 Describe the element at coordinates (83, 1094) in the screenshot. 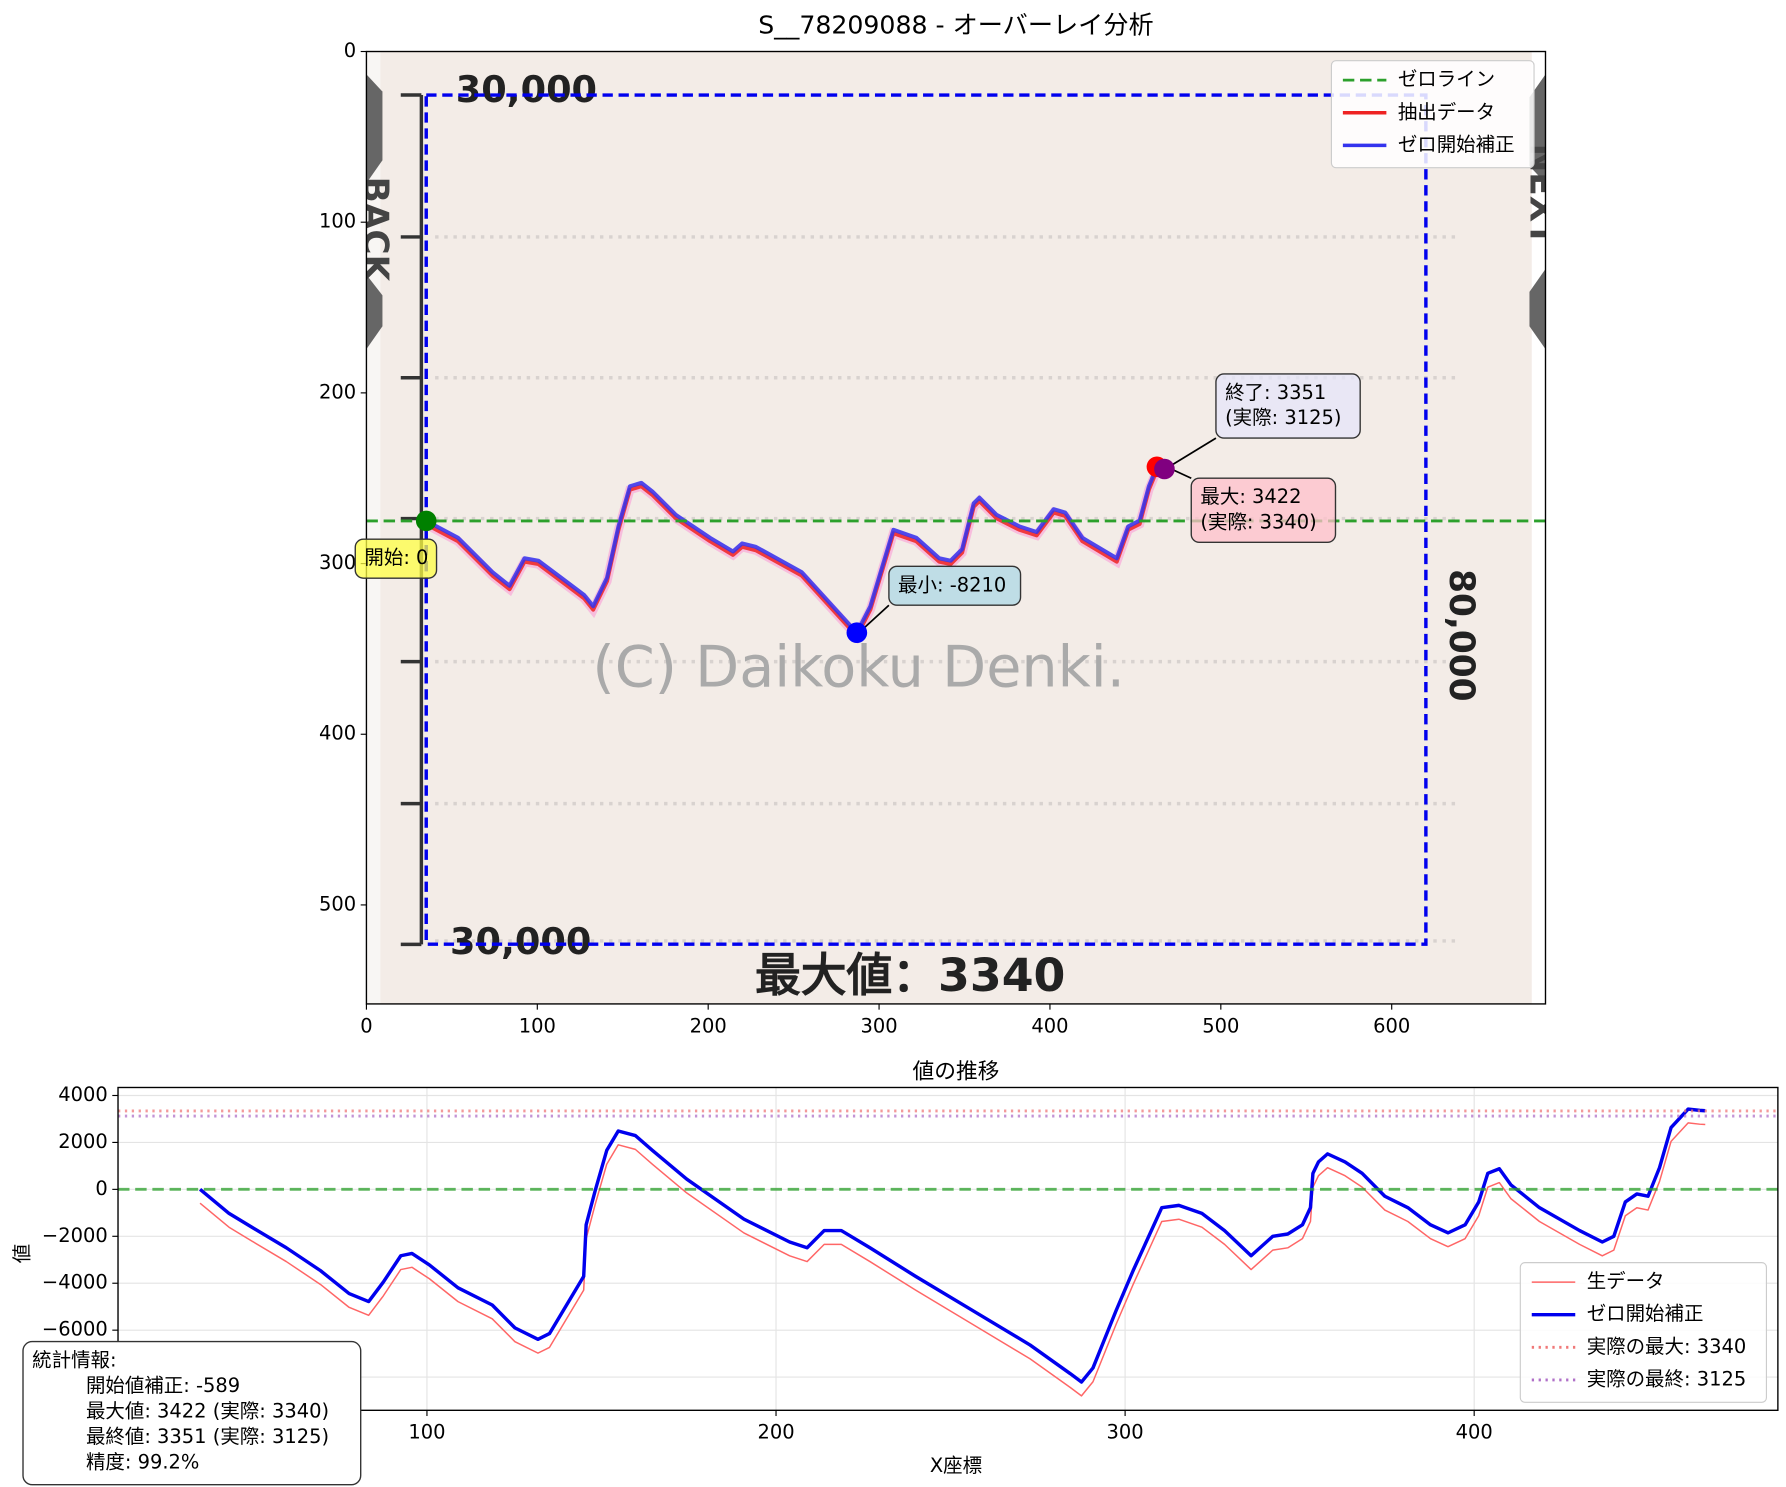

I see `y-tick-label: 4000` at that location.